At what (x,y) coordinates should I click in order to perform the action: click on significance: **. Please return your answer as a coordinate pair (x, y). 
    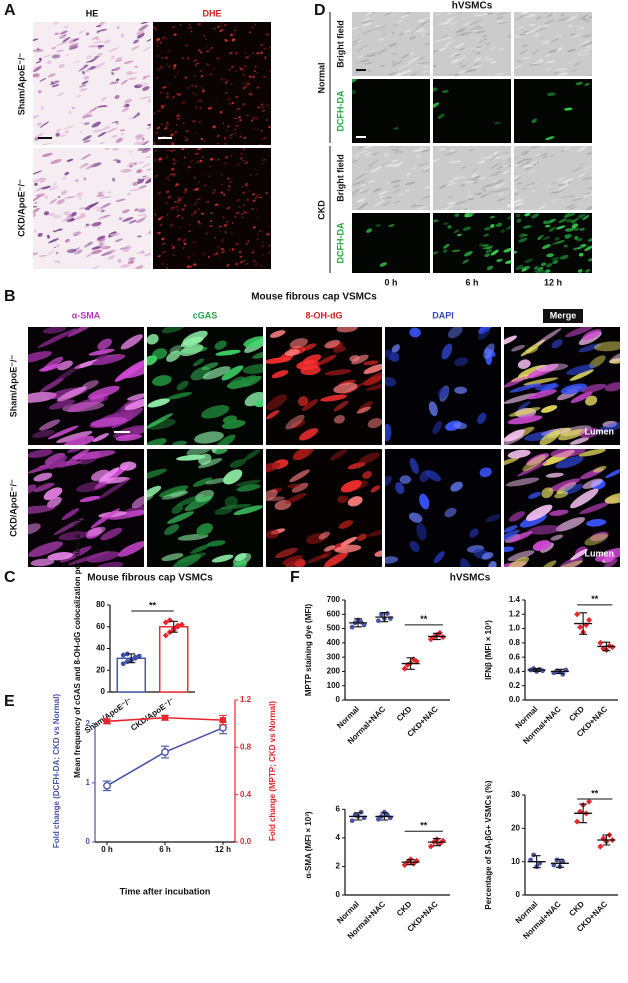
    Looking at the image, I should click on (595, 793).